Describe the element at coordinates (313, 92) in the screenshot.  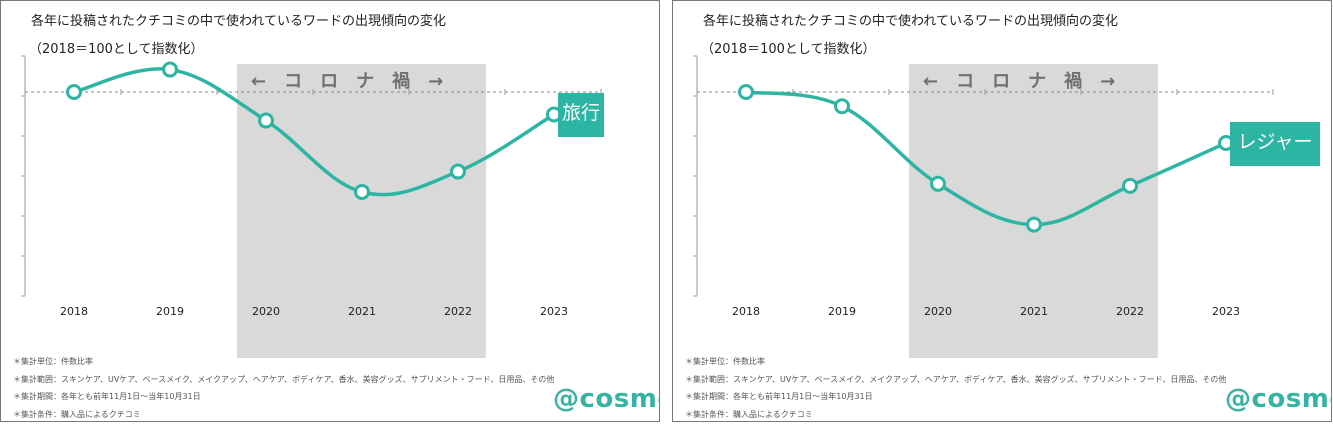
I see `baseline-ticks` at that location.